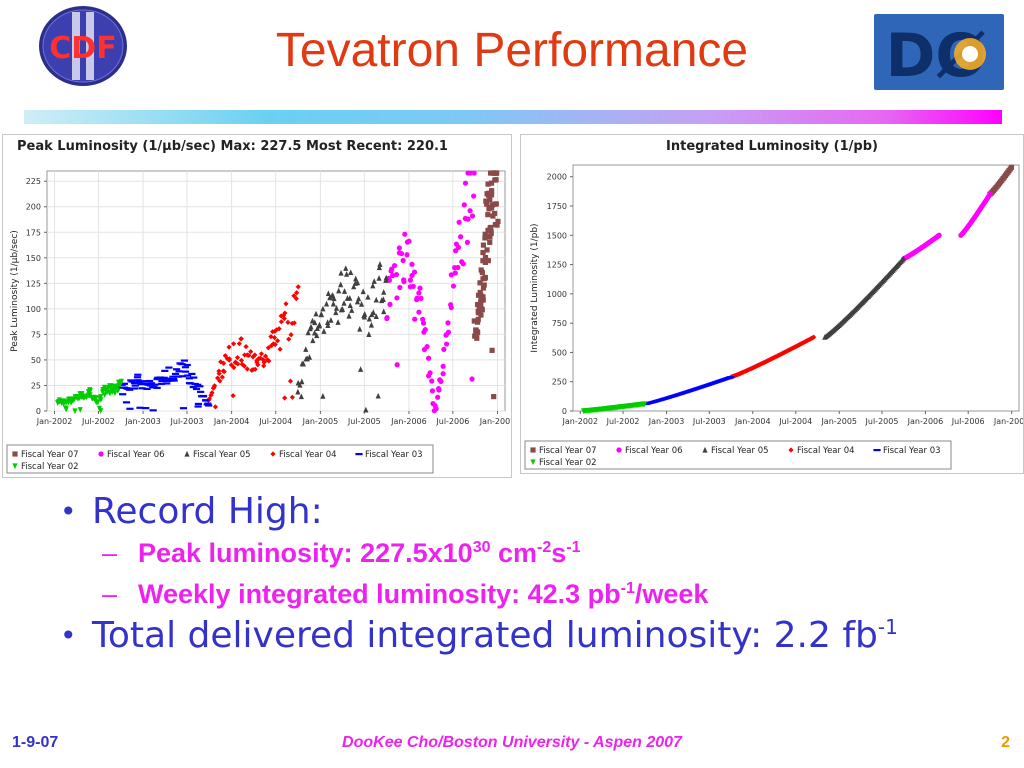 This screenshot has height=768, width=1024. I want to click on y-tick-label: 175, so click(33, 232).